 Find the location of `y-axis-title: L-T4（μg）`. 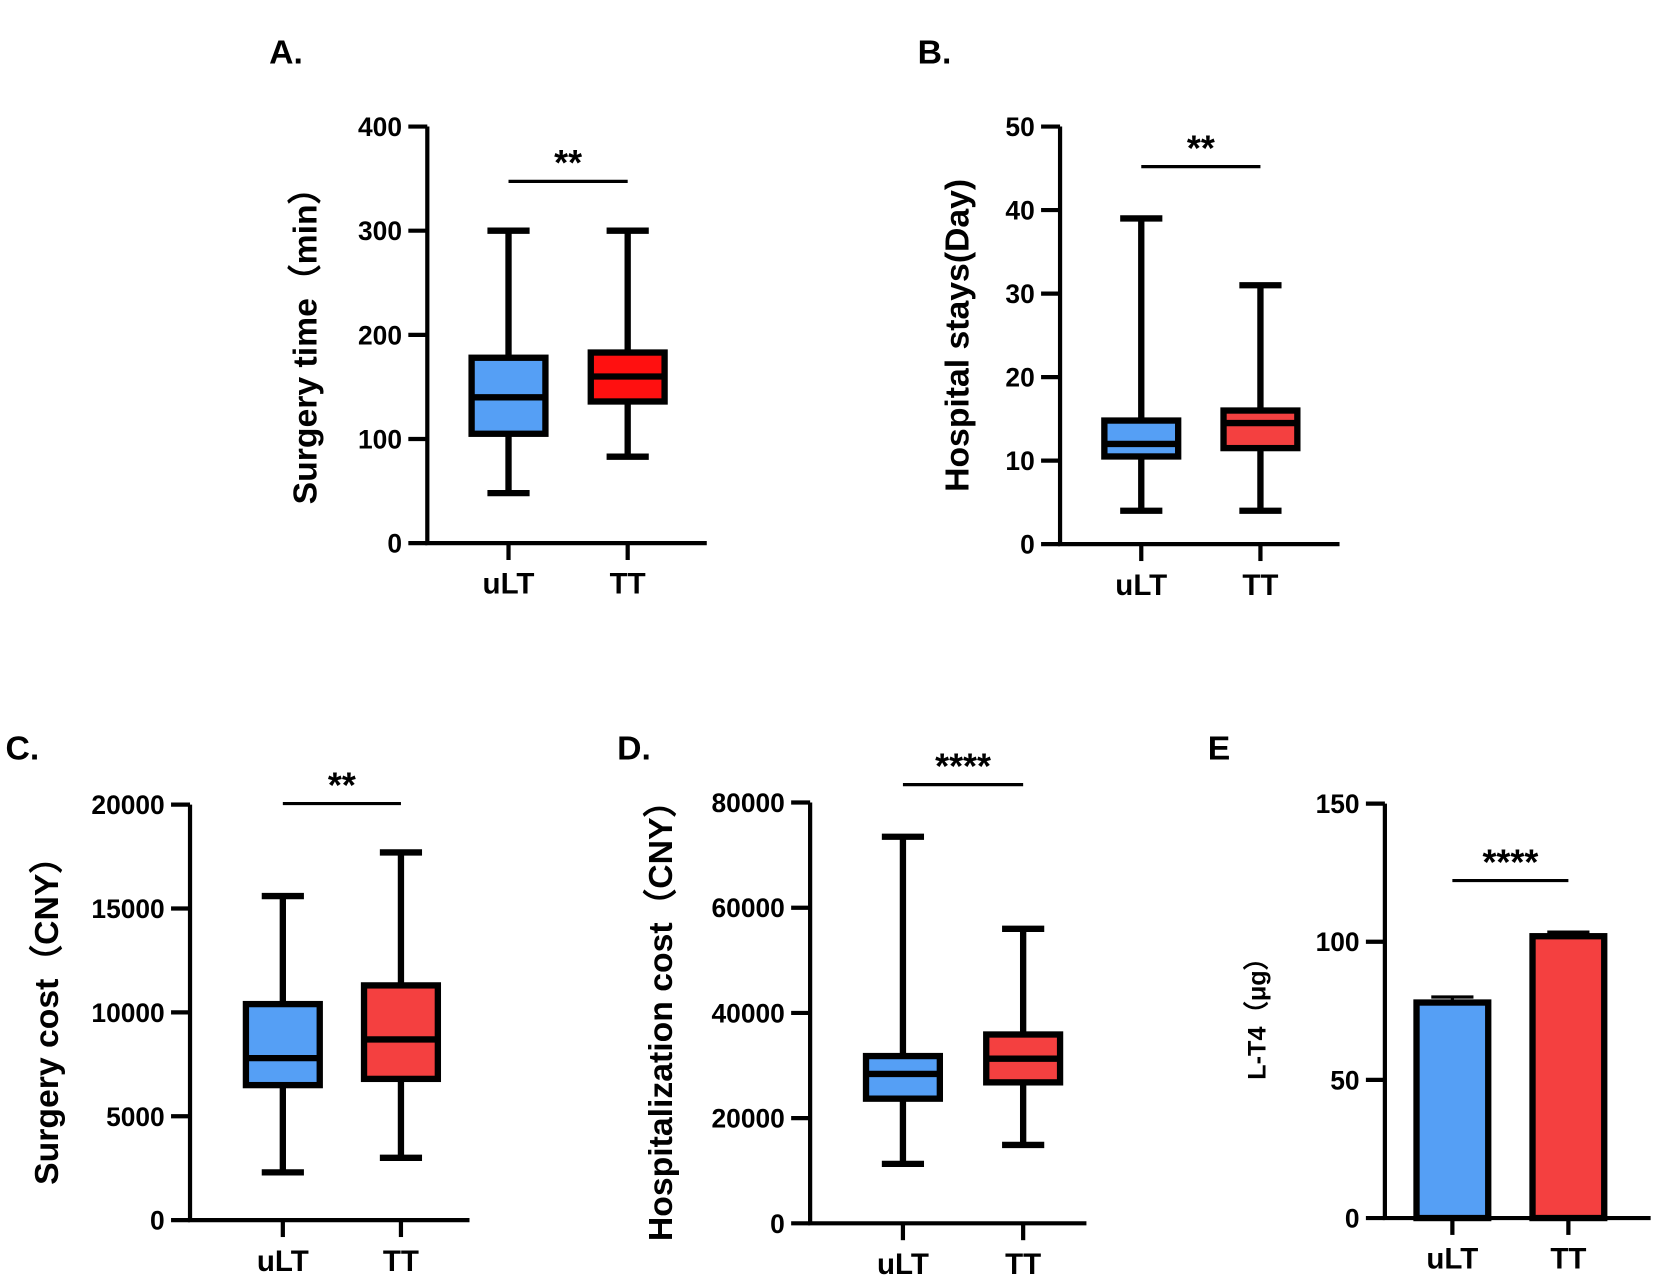

y-axis-title: L-T4（μg） is located at coordinates (1257, 1012).